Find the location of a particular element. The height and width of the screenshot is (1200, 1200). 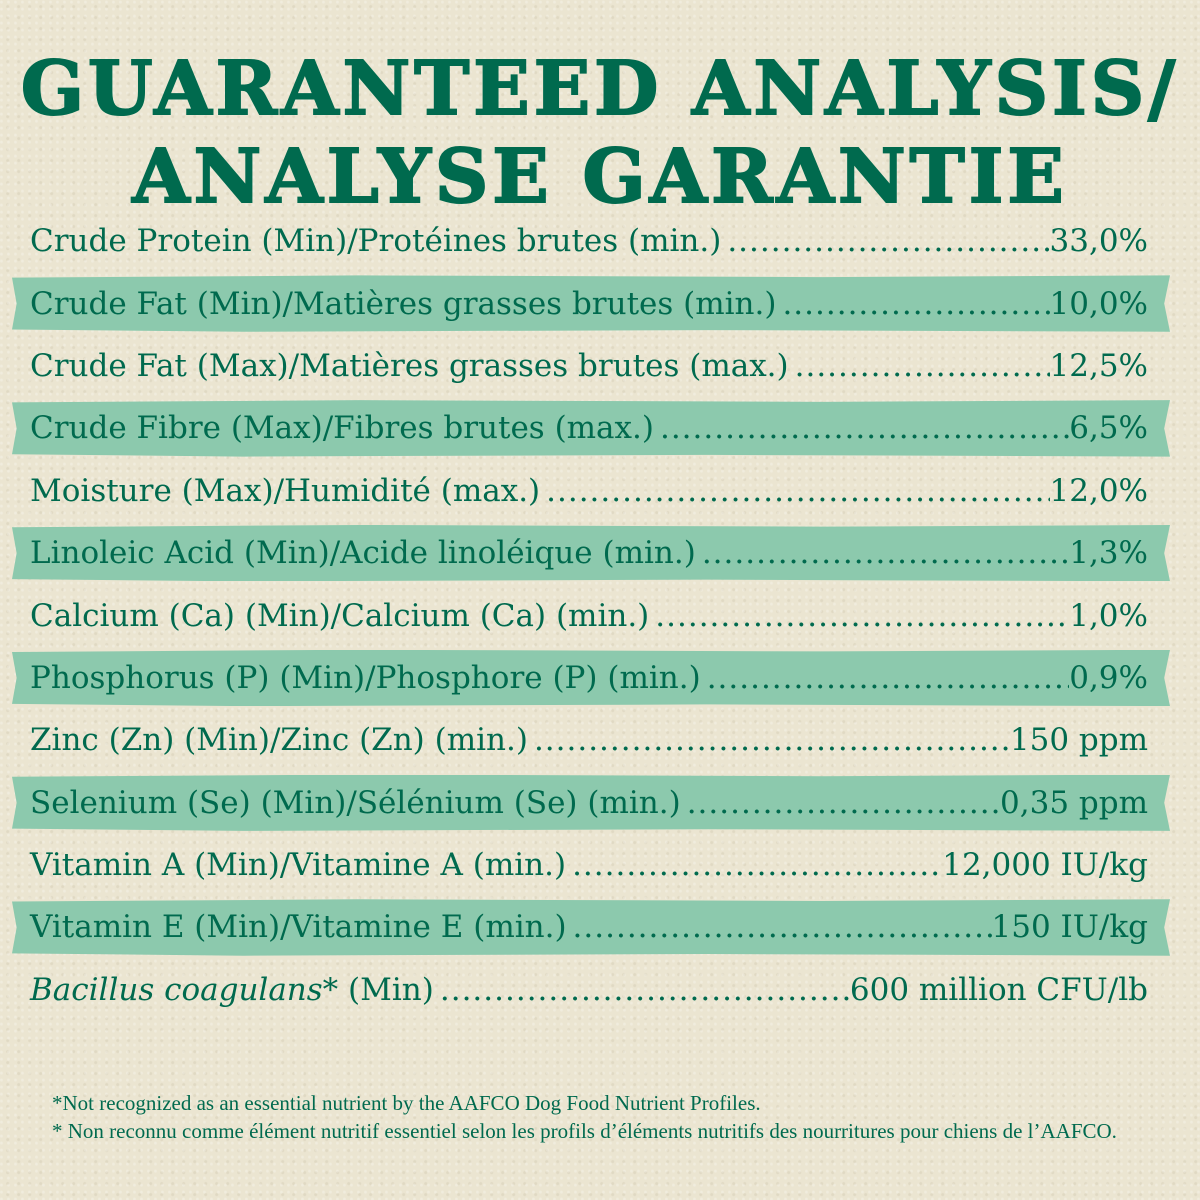

analysis-row: Zinc (Zn) (Min)/Zinc (Zn) (min.) 150 ppm is located at coordinates (600, 740).